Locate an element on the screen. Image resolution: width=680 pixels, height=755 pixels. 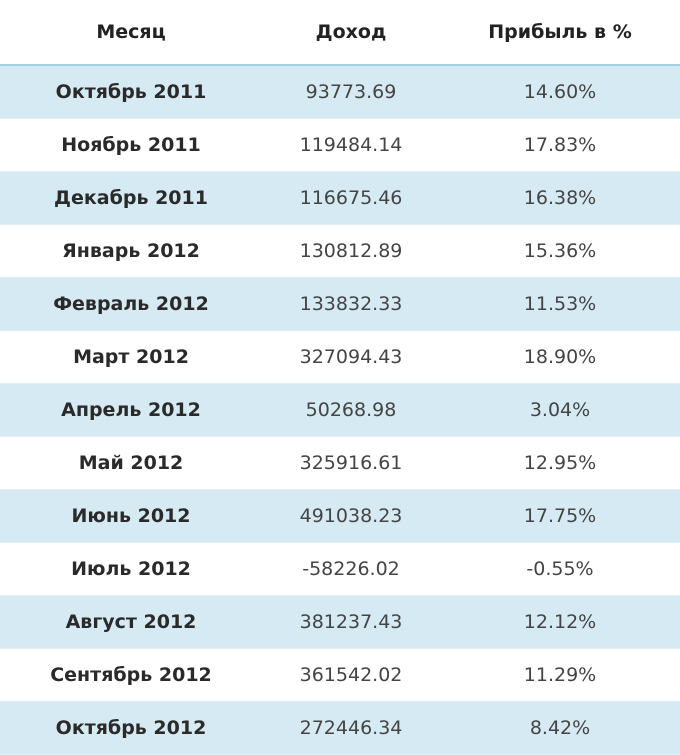
month-cell: Март 2012 is located at coordinates (131, 357).